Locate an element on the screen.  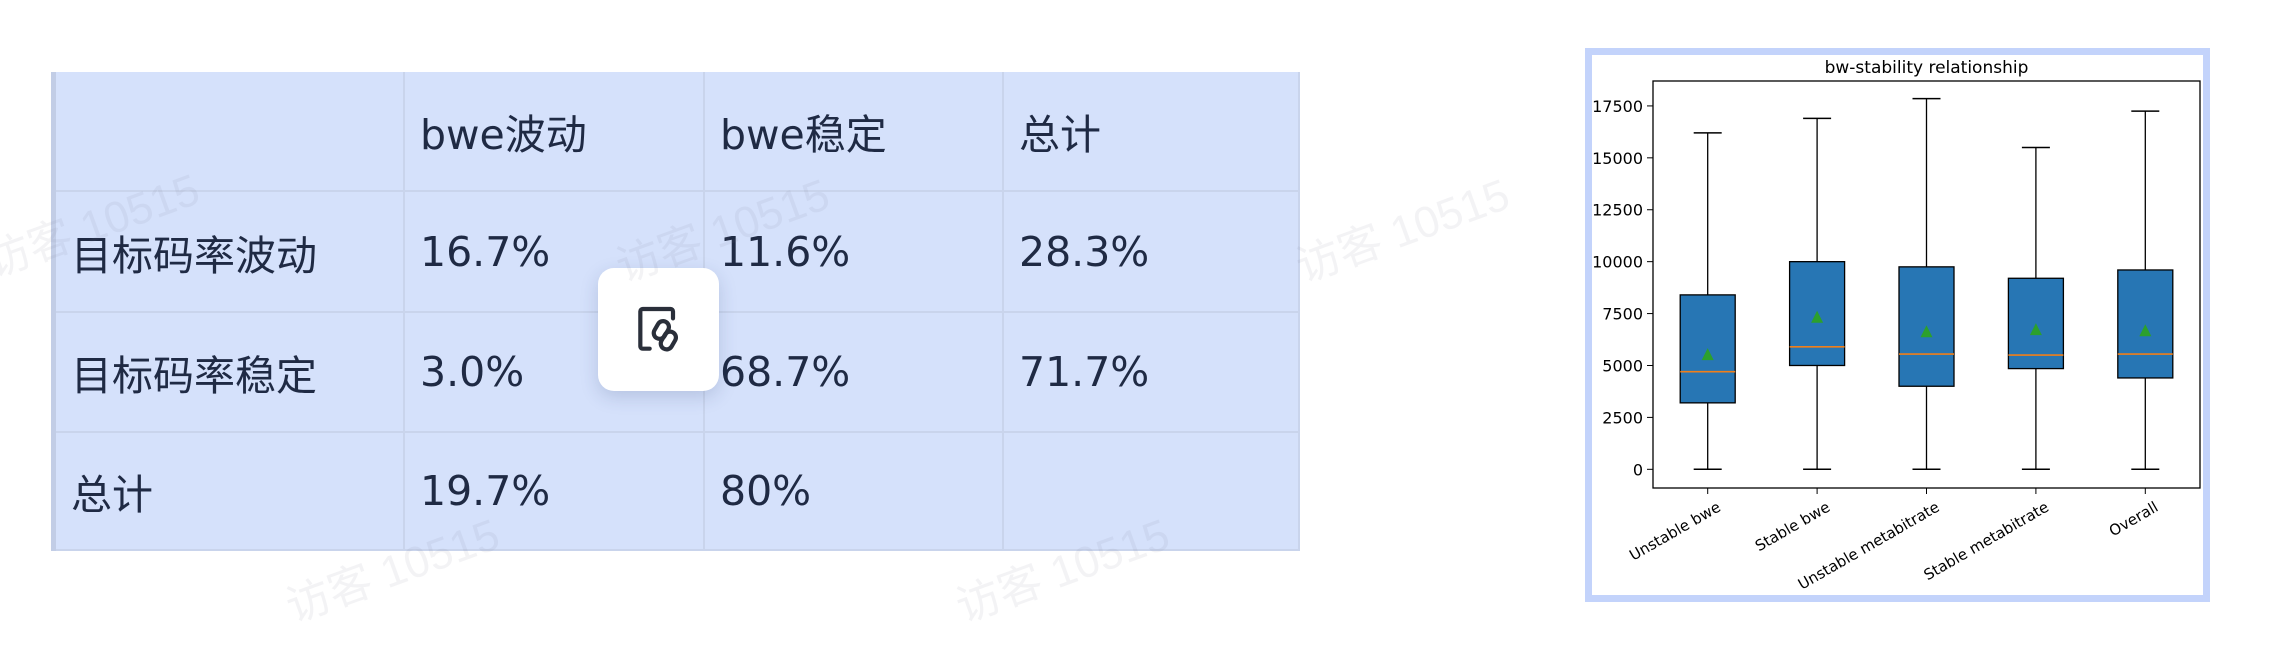
y-tick-label: 5000 is located at coordinates (1622, 365).